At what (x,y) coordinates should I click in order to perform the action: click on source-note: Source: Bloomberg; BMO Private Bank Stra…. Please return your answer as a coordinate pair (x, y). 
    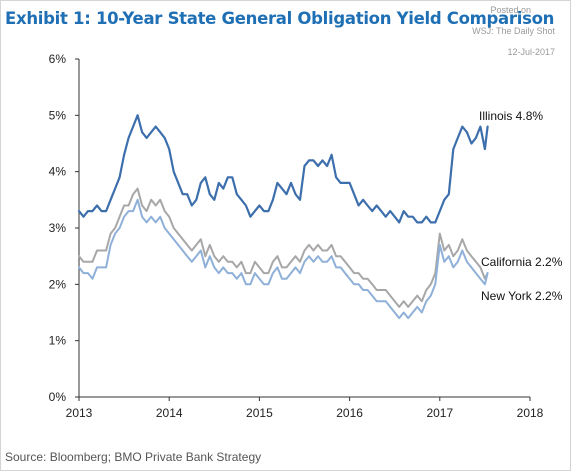
    Looking at the image, I should click on (133, 457).